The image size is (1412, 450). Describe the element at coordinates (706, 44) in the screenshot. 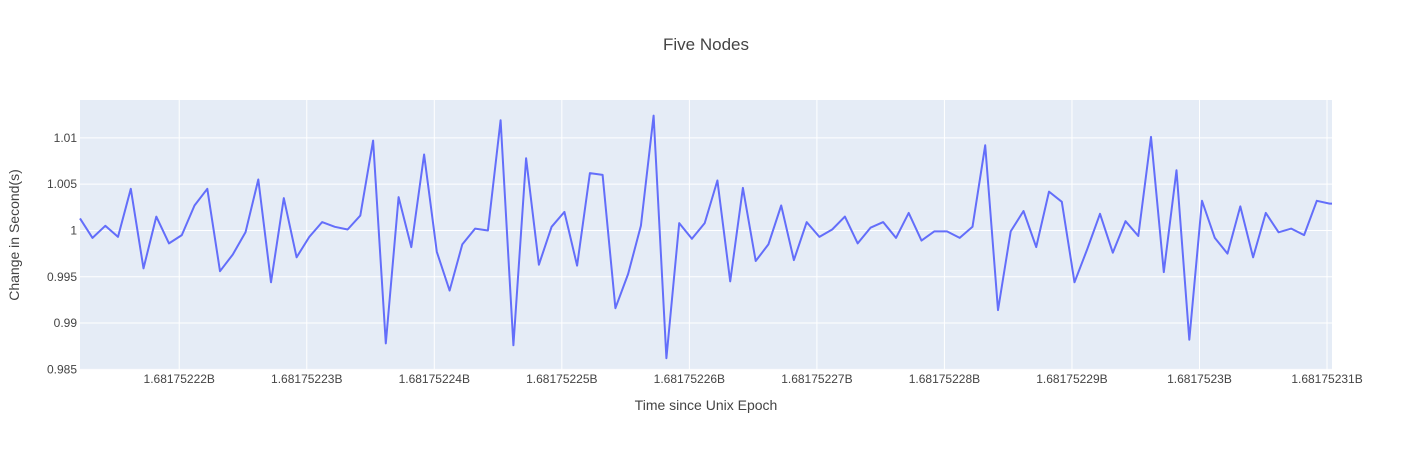

I see `chart-title: Five Nodes` at that location.